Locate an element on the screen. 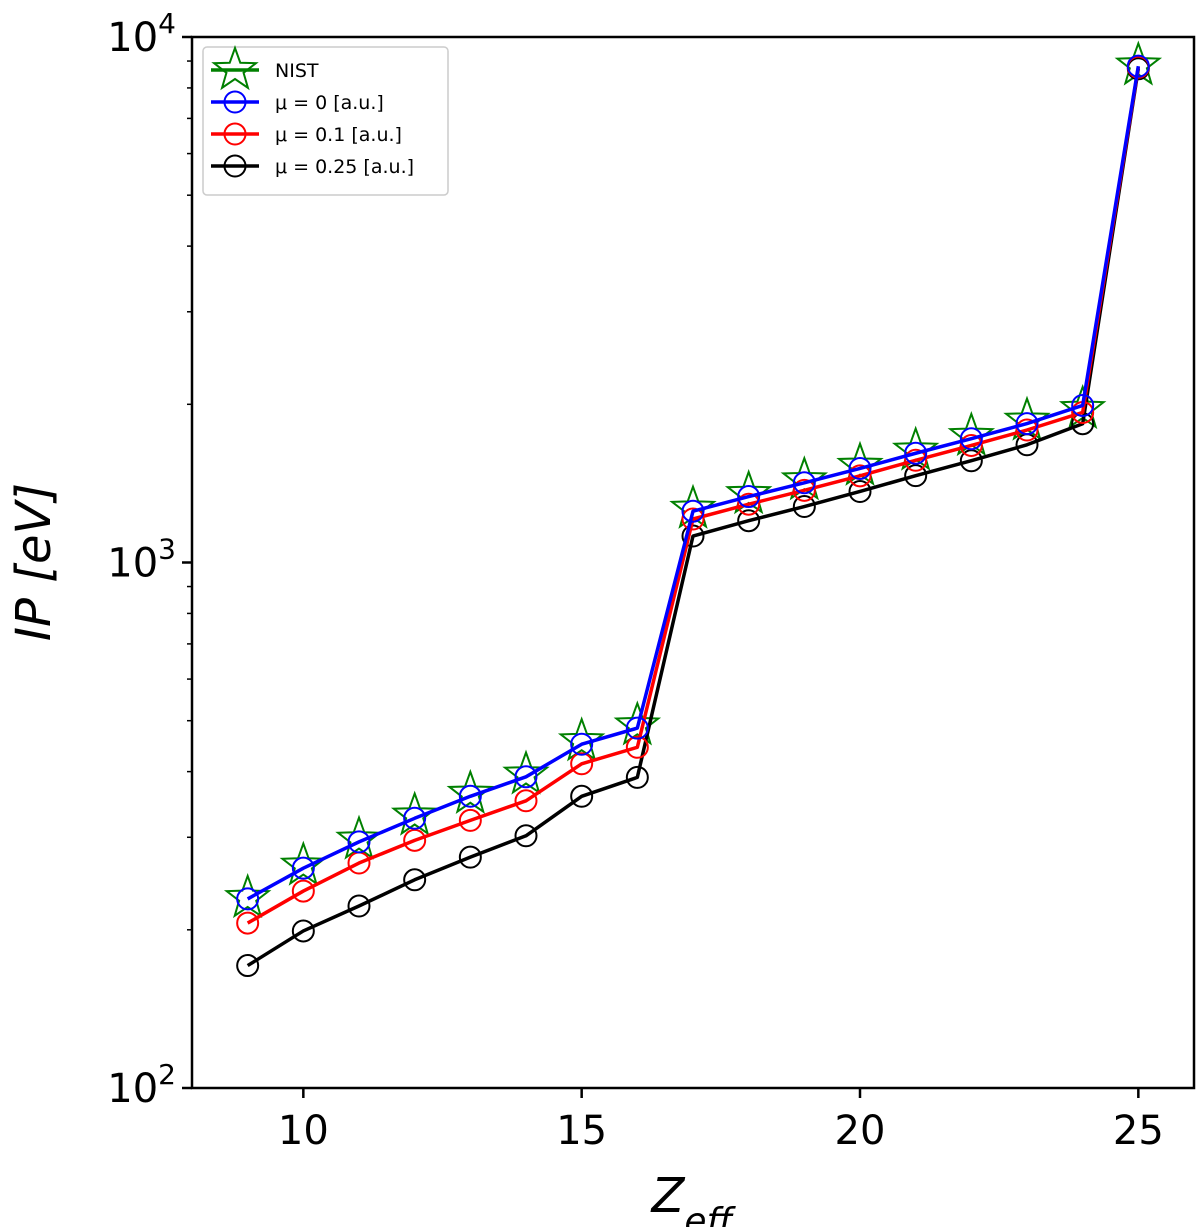 The image size is (1200, 1227). y-tick-label: 10² is located at coordinates (141, 1085).